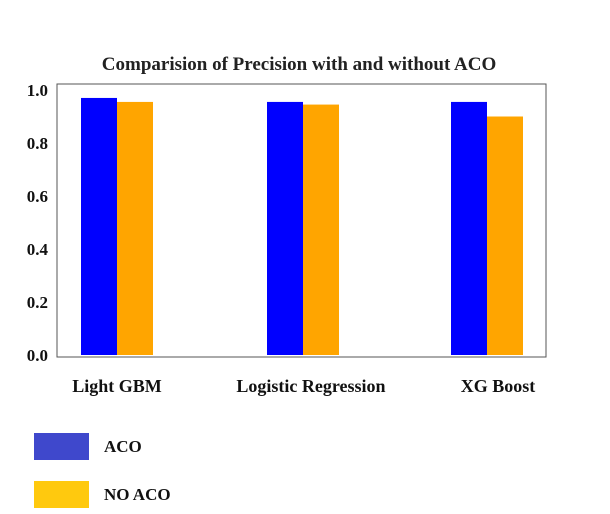 The height and width of the screenshot is (514, 610). Describe the element at coordinates (99, 226) in the screenshot. I see `bar-aco-light-gbm` at that location.